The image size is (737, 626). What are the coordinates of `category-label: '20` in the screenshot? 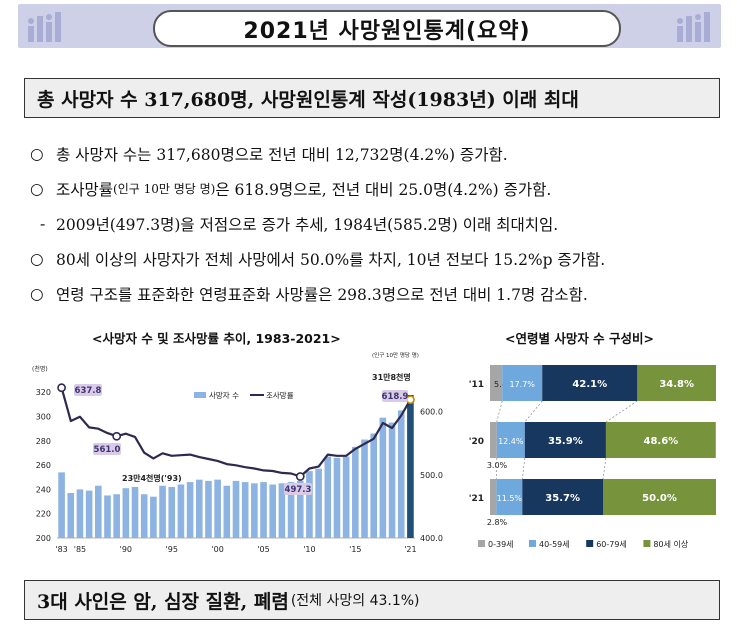 It's located at (476, 442).